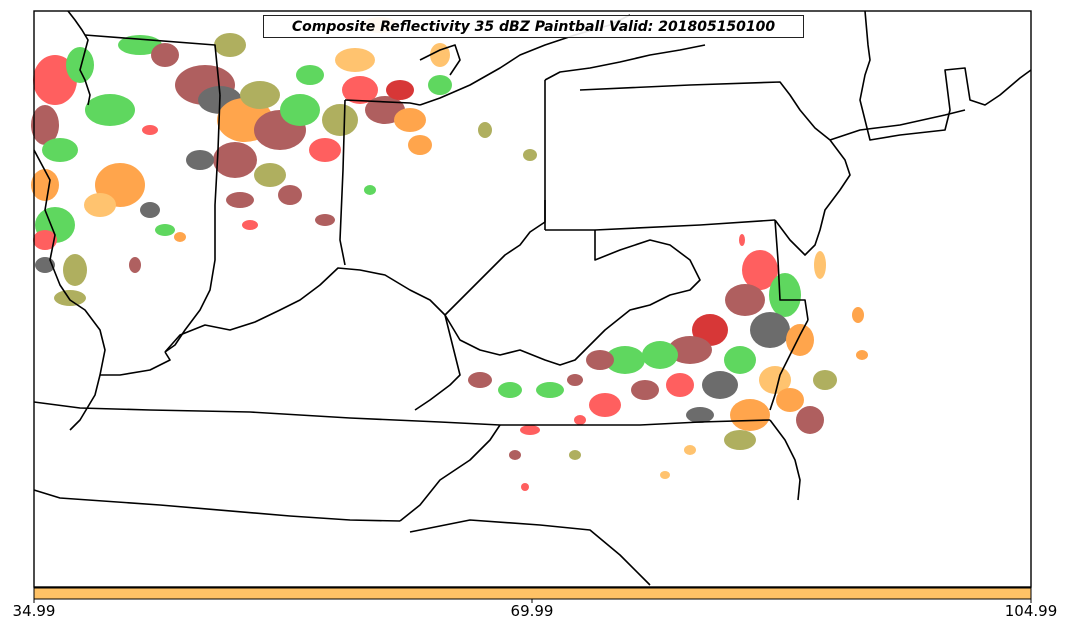  What do you see at coordinates (135, 363) in the screenshot?
I see `kentucky-west` at bounding box center [135, 363].